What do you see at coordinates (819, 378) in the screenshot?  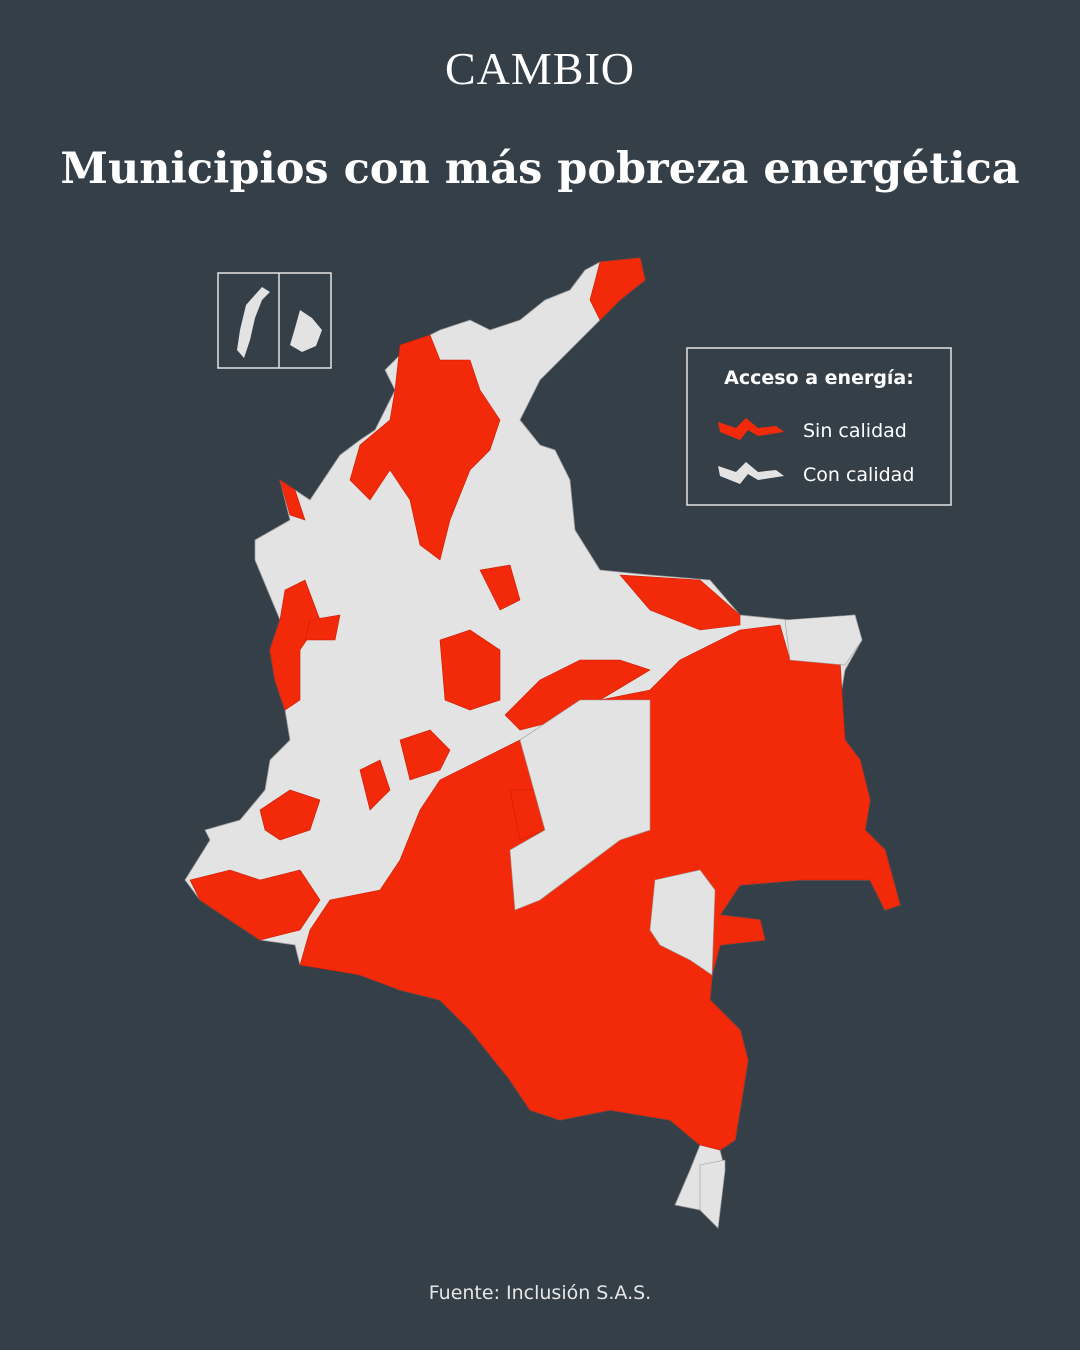 I see `legend-title: Acceso a energía:` at bounding box center [819, 378].